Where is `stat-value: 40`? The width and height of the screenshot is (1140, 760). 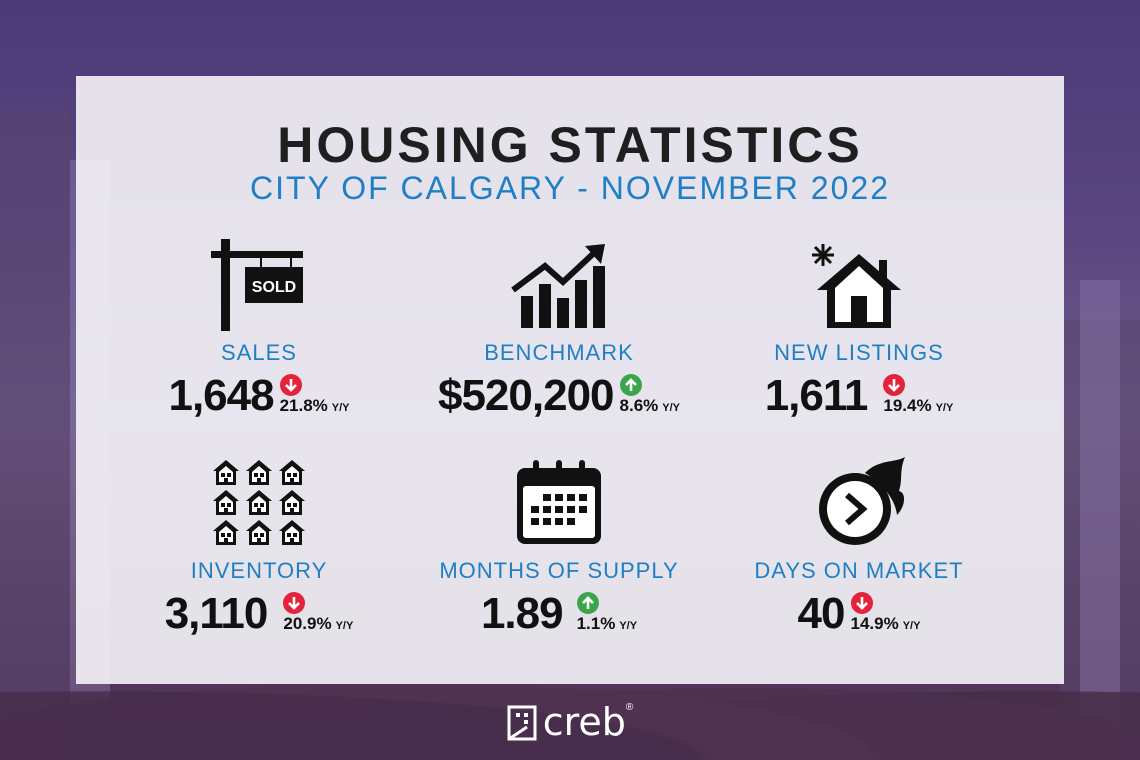
stat-value: 40 is located at coordinates (821, 613).